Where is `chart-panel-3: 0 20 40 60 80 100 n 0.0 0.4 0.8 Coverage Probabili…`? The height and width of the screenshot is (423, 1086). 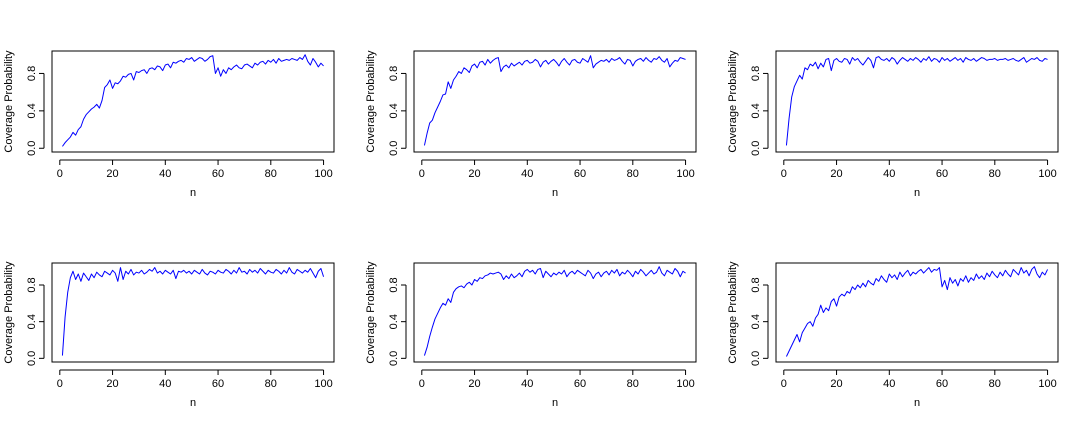
chart-panel-3: 0 20 40 60 80 100 n 0.0 0.4 0.8 Coverage Probabili… is located at coordinates (893, 124).